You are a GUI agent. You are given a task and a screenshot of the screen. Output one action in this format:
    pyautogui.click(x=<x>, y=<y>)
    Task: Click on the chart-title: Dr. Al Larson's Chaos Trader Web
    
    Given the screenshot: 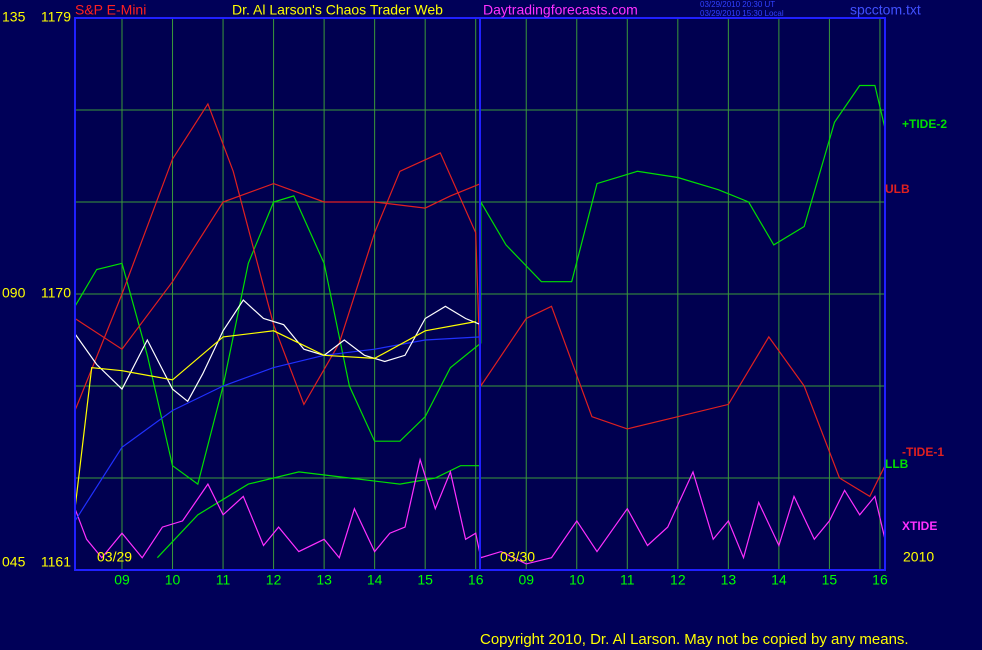 What is the action you would take?
    pyautogui.click(x=337, y=10)
    